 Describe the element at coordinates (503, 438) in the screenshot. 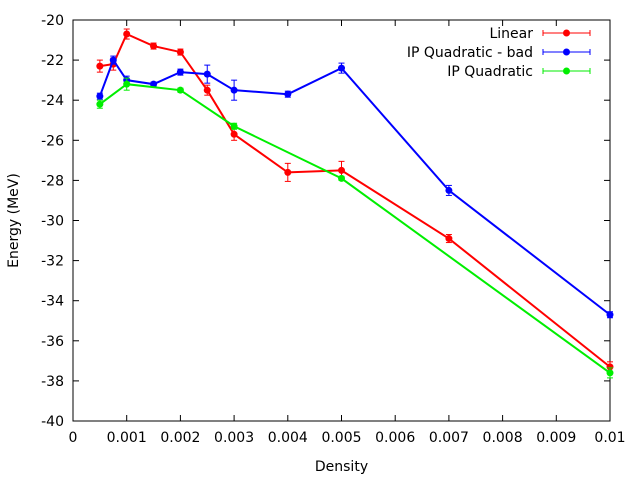

I see `x-tick-label: 0.008` at that location.